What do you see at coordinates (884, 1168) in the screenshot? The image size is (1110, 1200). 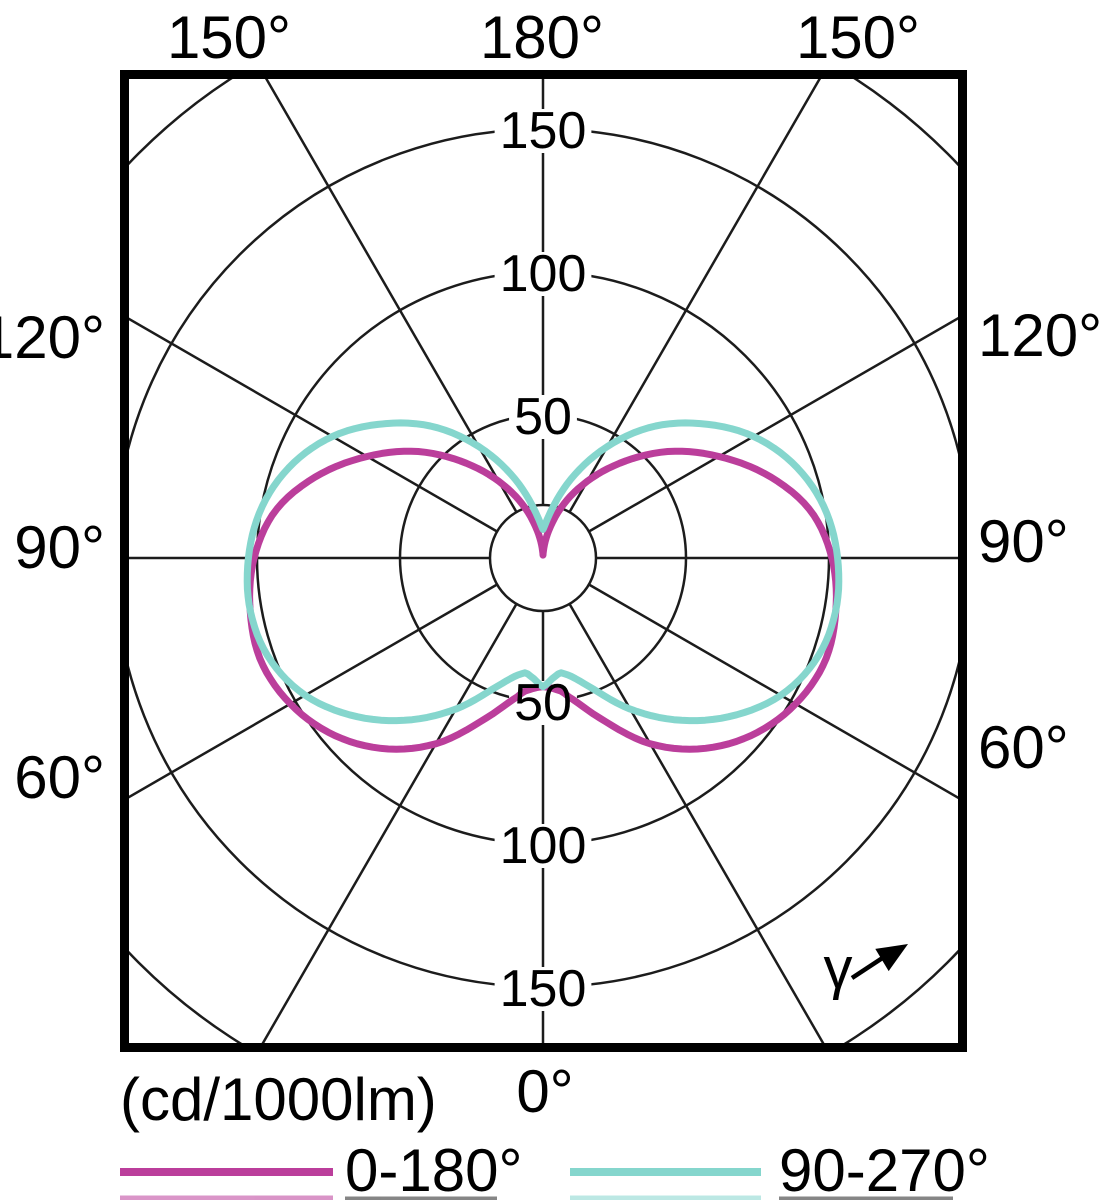 I see `legend-label-90-270: 90-270°` at bounding box center [884, 1168].